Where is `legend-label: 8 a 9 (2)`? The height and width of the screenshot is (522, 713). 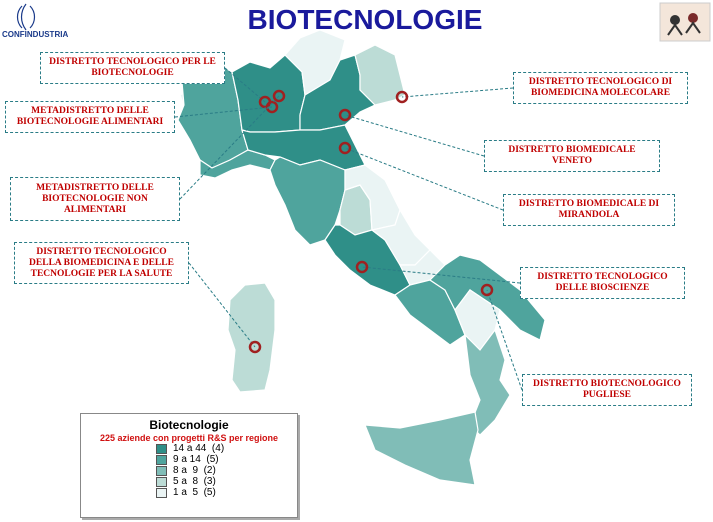
legend-label: 8 a 9 (2) is located at coordinates (194, 470).